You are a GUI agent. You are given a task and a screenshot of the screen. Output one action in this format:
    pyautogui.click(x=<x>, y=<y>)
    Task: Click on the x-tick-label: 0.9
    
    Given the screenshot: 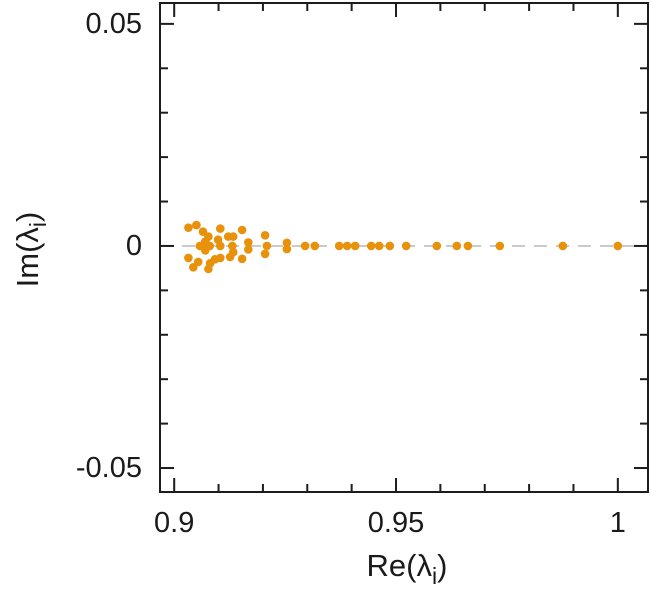 What is the action you would take?
    pyautogui.click(x=174, y=523)
    